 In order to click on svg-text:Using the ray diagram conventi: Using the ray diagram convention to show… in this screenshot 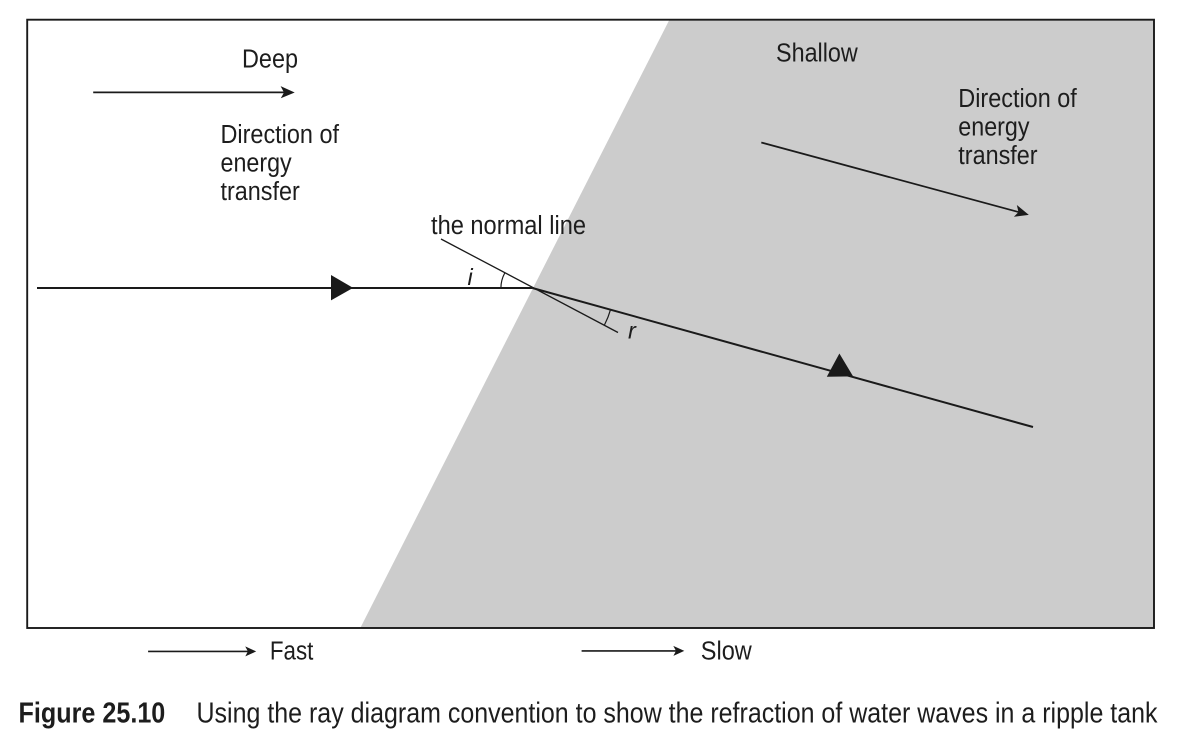, I will do `click(677, 714)`.